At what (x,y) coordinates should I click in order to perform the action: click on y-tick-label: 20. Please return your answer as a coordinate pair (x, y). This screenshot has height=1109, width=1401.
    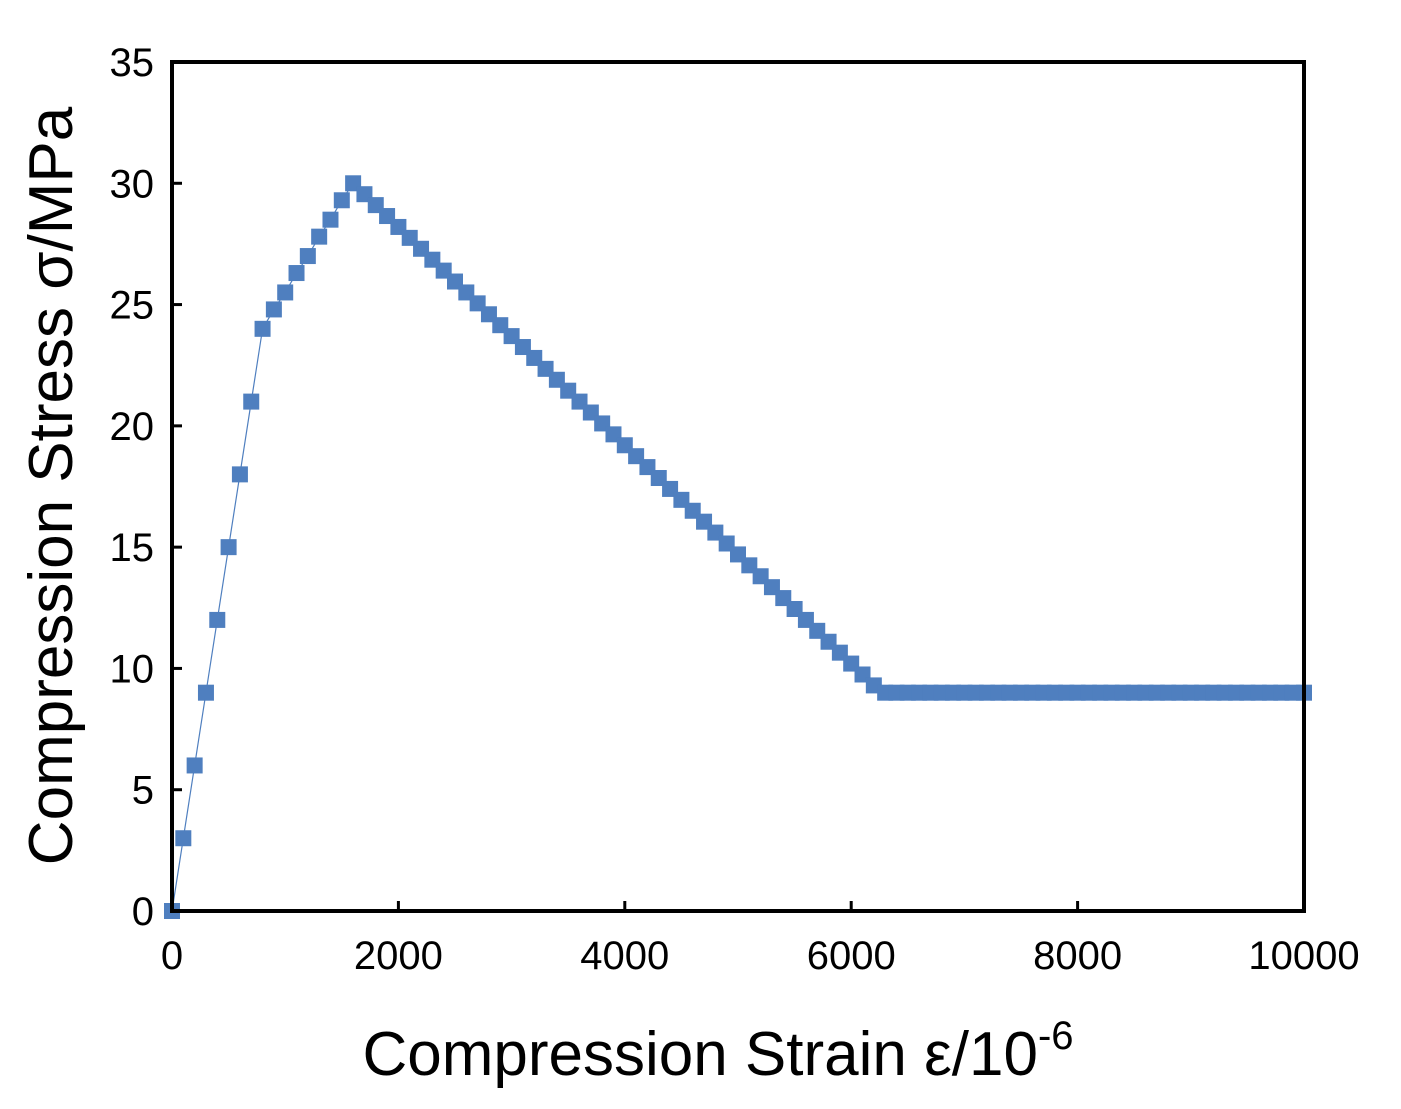
    Looking at the image, I should click on (132, 427).